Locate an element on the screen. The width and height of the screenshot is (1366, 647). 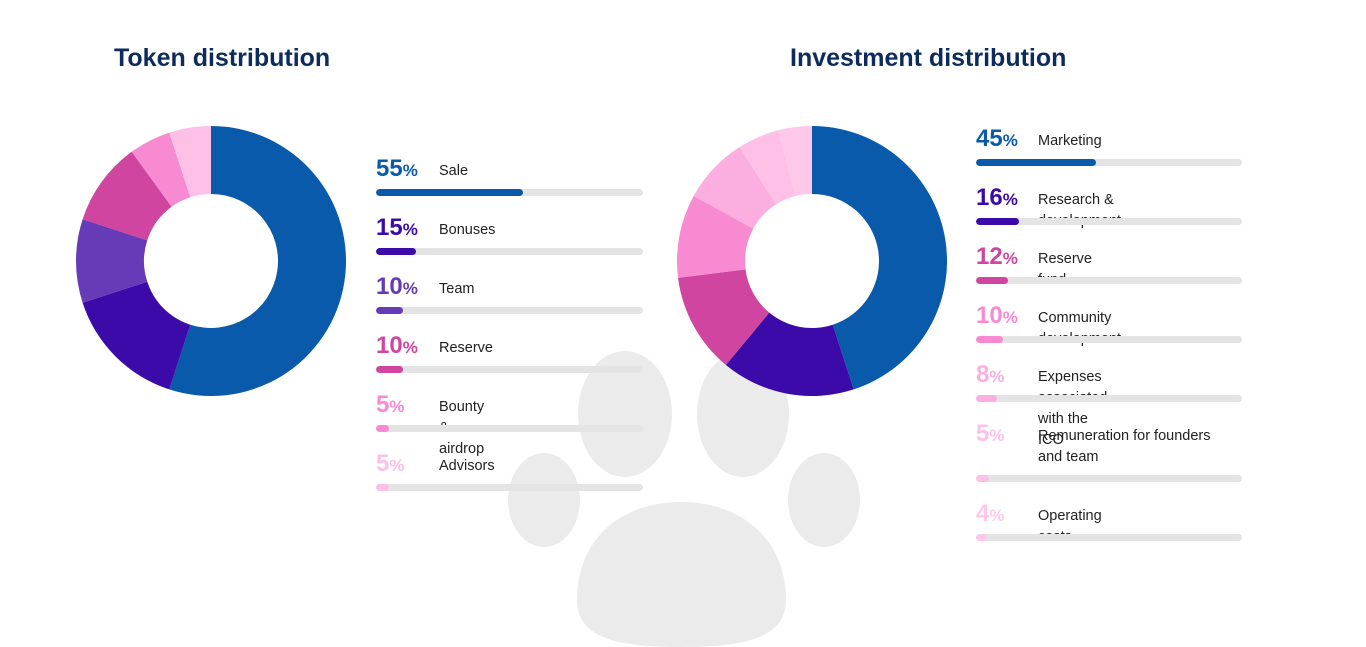
percent-number: 55 is located at coordinates (389, 168).